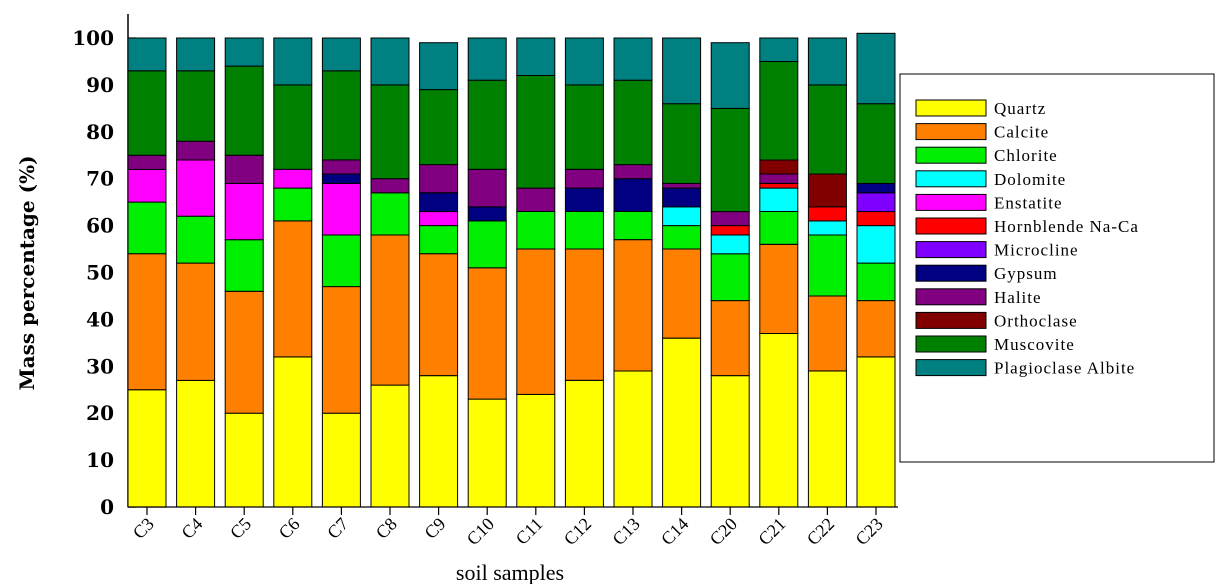 The height and width of the screenshot is (584, 1218). What do you see at coordinates (1034, 344) in the screenshot?
I see `legend-label: Muscovite` at bounding box center [1034, 344].